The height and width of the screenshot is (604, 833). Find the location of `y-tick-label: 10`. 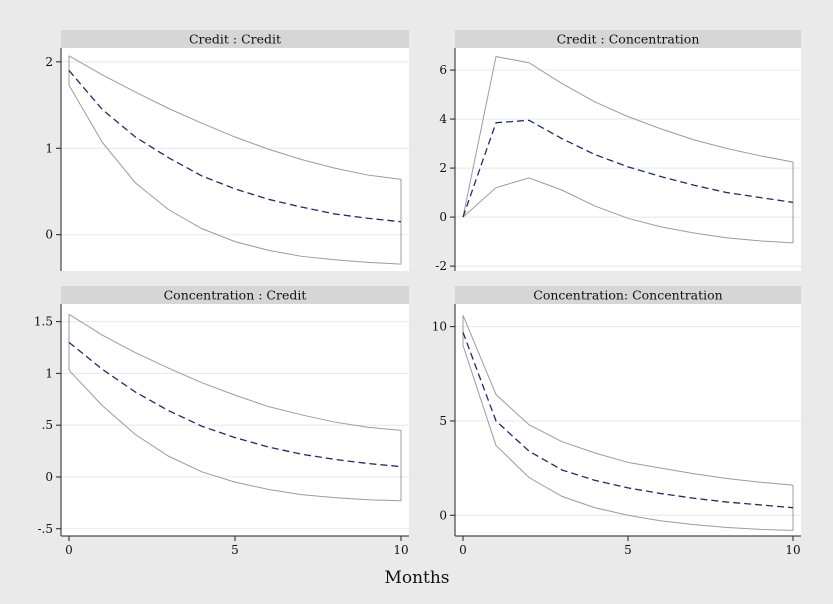

y-tick-label: 10 is located at coordinates (439, 327).